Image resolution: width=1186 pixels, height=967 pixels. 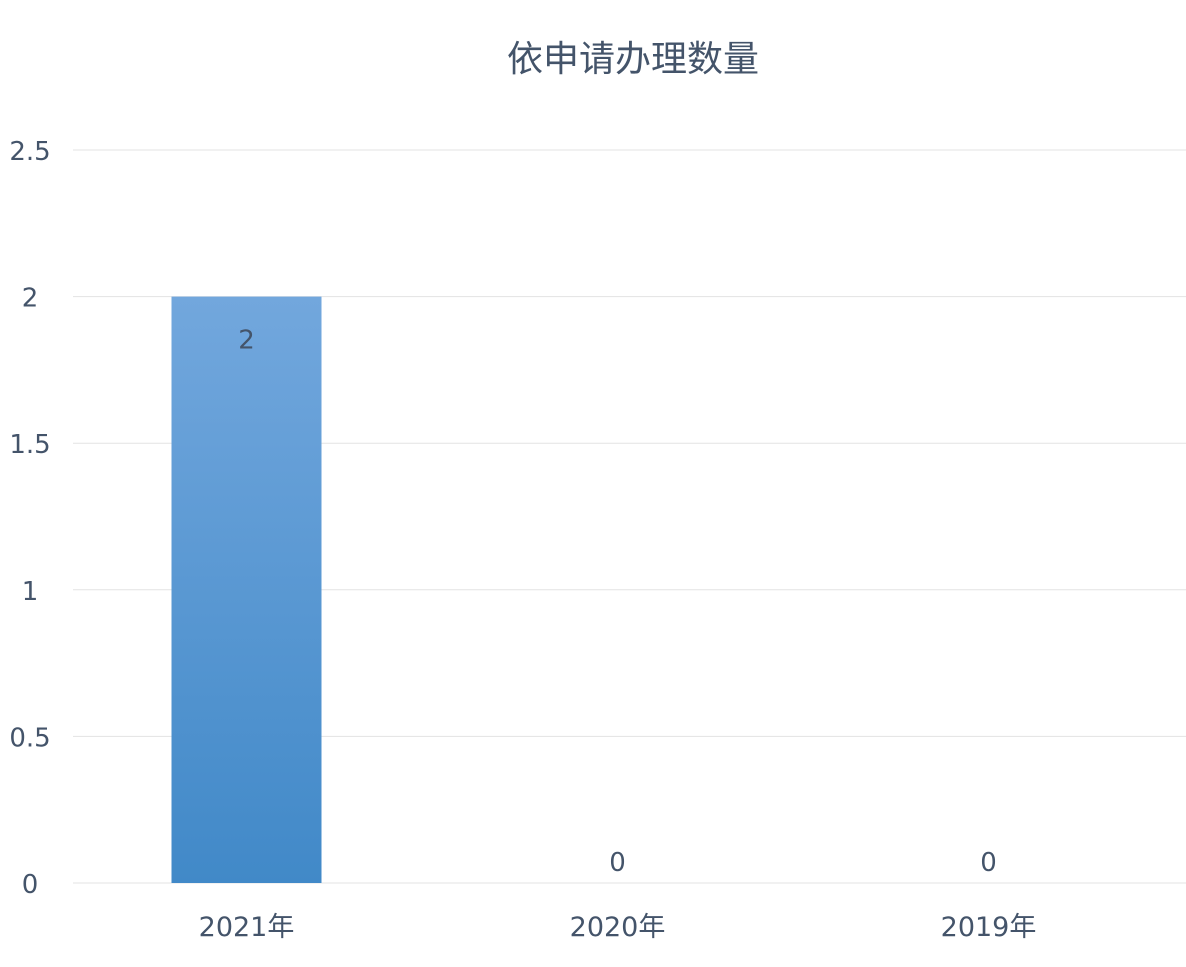 I want to click on x-tick-label: 2019年, so click(x=989, y=927).